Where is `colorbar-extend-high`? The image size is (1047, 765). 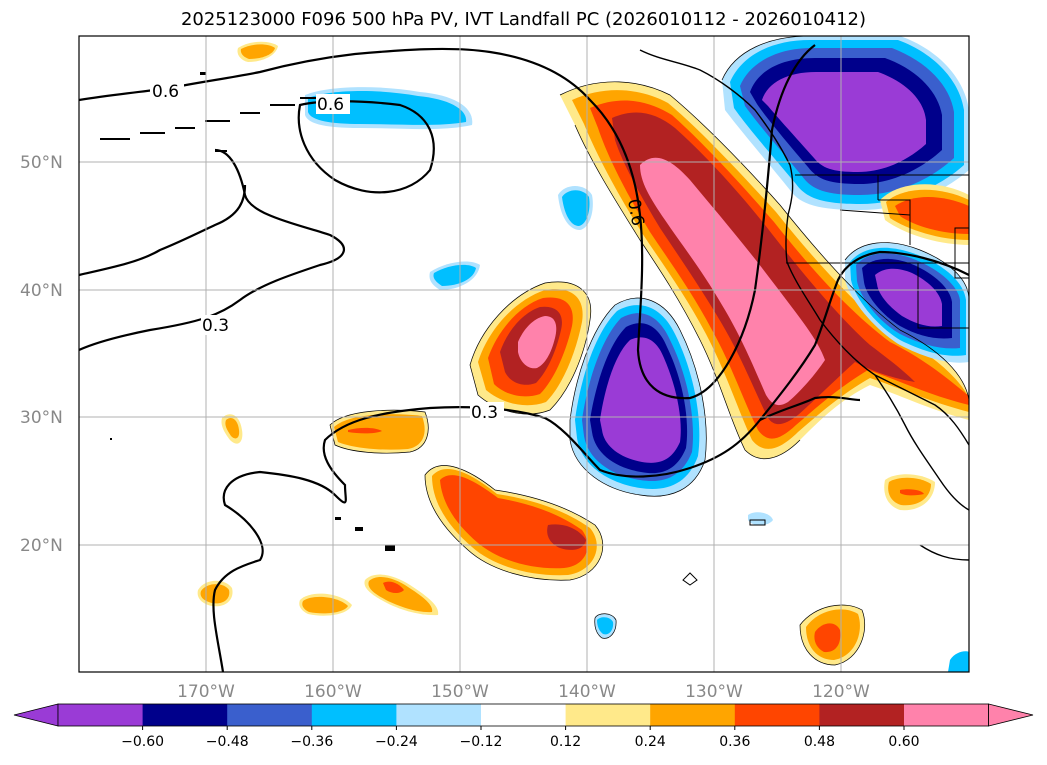 colorbar-extend-high is located at coordinates (1011, 715).